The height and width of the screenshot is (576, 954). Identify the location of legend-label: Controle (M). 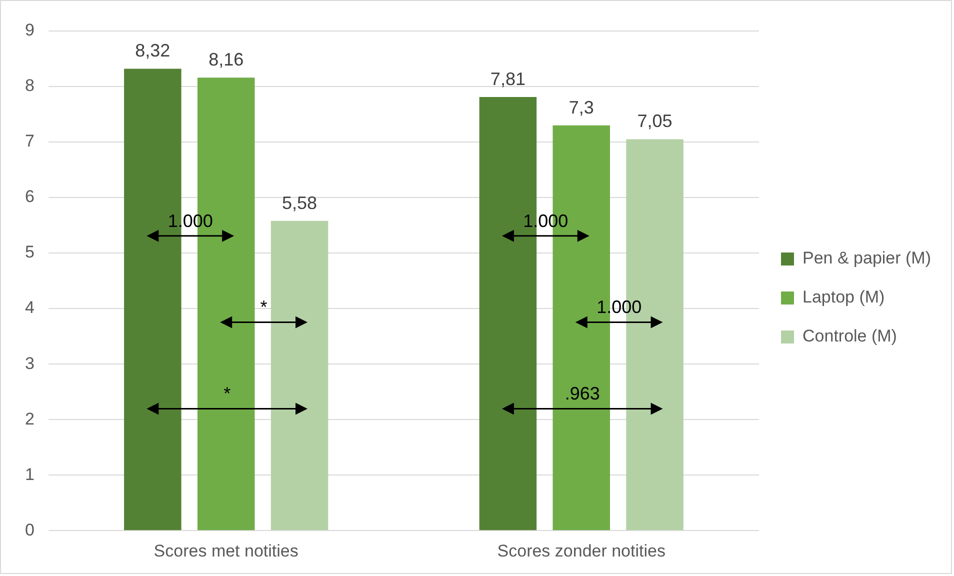
(849, 336).